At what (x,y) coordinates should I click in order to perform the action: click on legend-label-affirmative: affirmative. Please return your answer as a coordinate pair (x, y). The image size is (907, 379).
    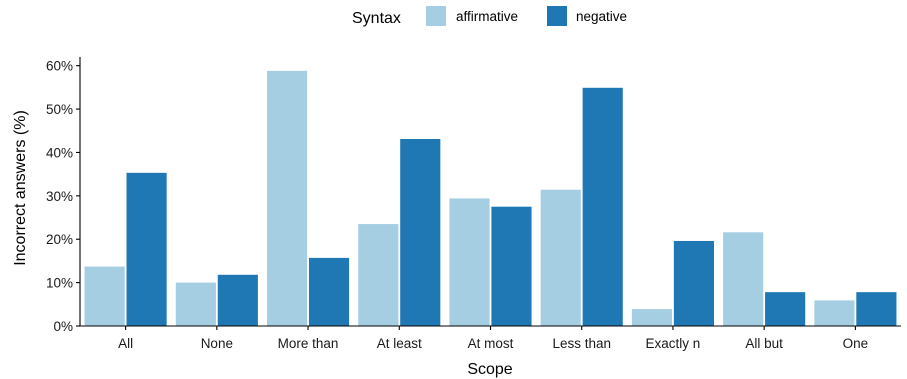
    Looking at the image, I should click on (487, 16).